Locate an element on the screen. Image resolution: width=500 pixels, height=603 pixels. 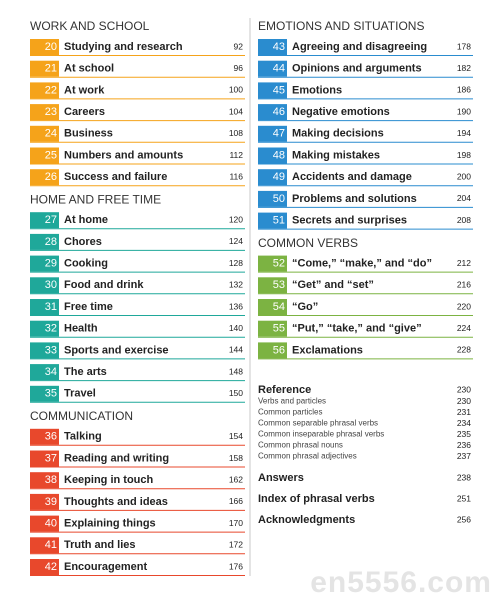
entry-title: At work is located at coordinates (84, 90).